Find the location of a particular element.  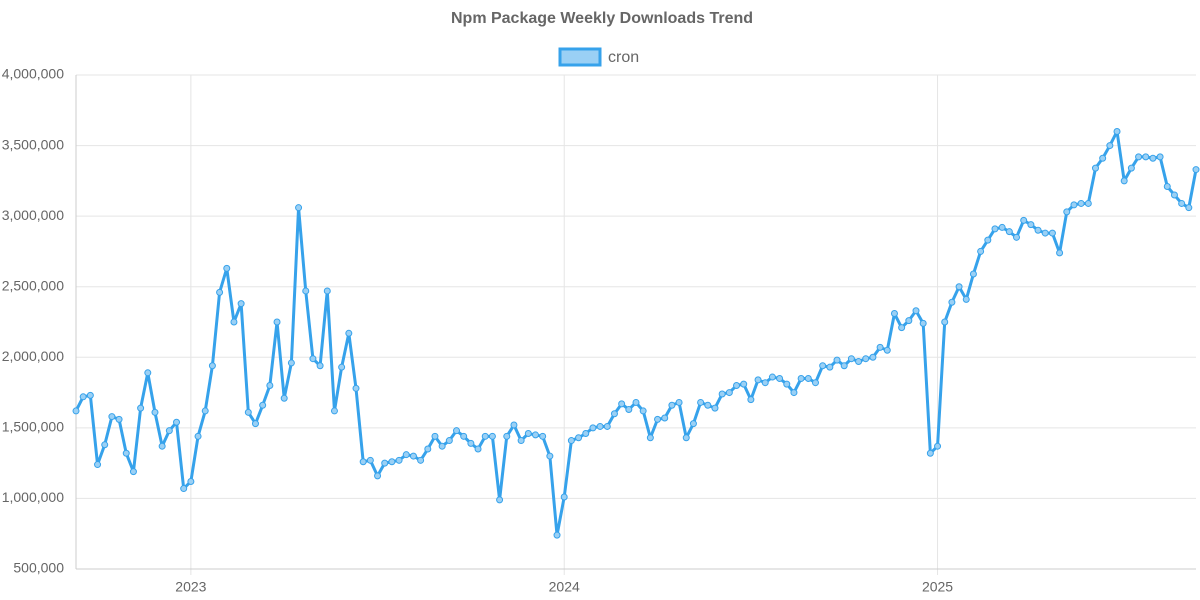

x-tick-label: 2024 is located at coordinates (564, 587).